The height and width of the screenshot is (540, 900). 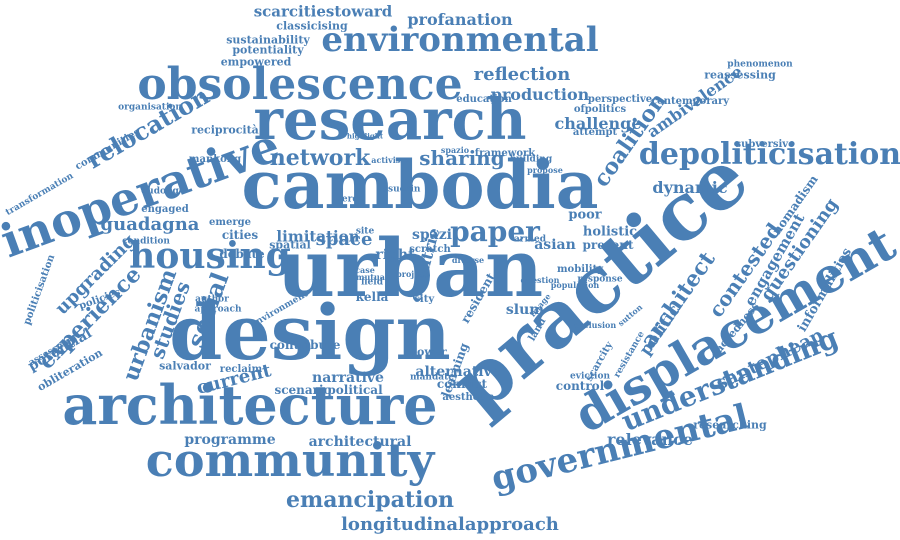 I want to click on word-reciprocità: reciprocità, so click(x=225, y=130).